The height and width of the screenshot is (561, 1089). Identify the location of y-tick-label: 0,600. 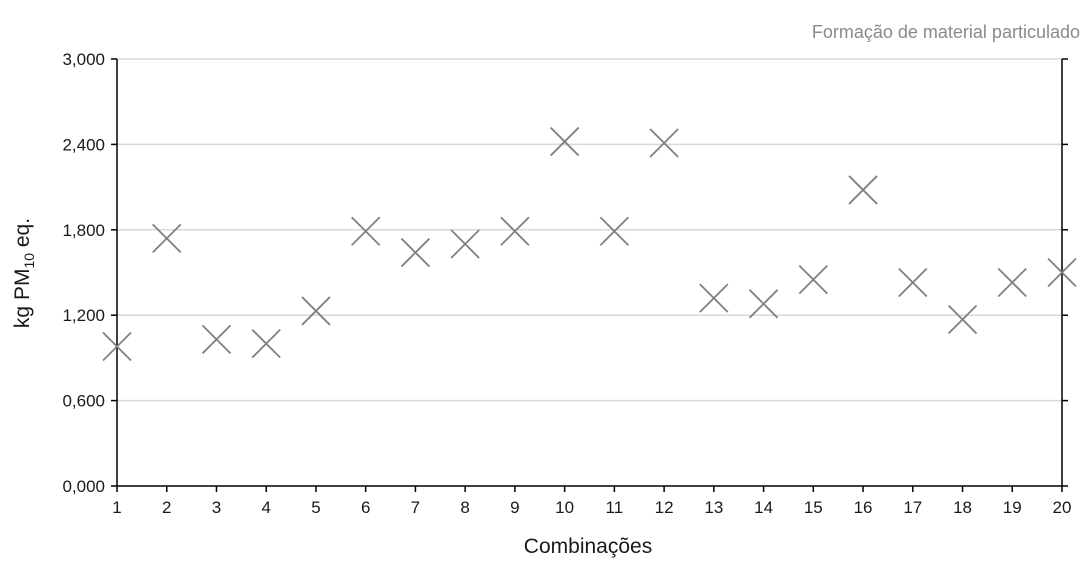
(83, 401).